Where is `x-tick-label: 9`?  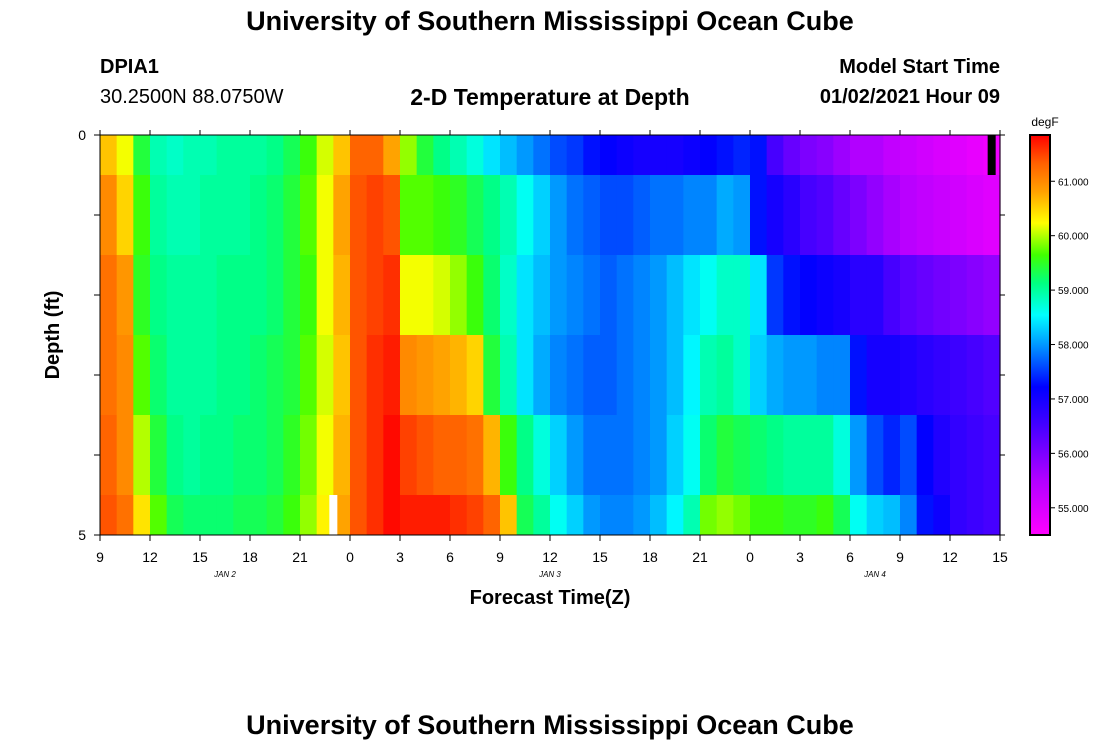 x-tick-label: 9 is located at coordinates (500, 557).